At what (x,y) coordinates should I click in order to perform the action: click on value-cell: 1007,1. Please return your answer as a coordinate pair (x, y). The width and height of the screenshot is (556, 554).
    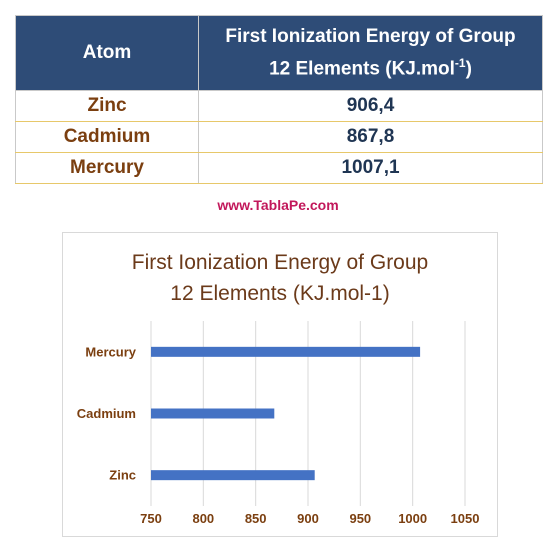
    Looking at the image, I should click on (370, 168).